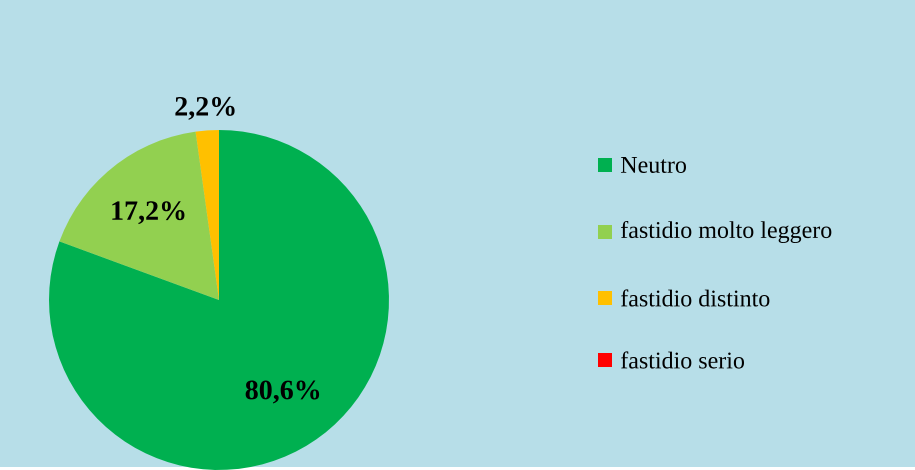  I want to click on data-label: 17,2%, so click(148, 212).